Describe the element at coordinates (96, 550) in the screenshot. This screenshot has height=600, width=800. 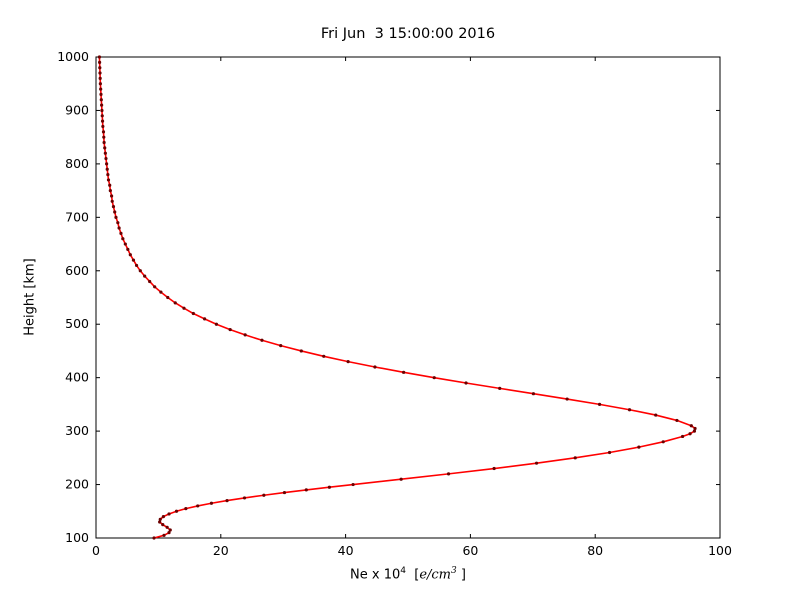
I see `x-tick-label: 0` at that location.